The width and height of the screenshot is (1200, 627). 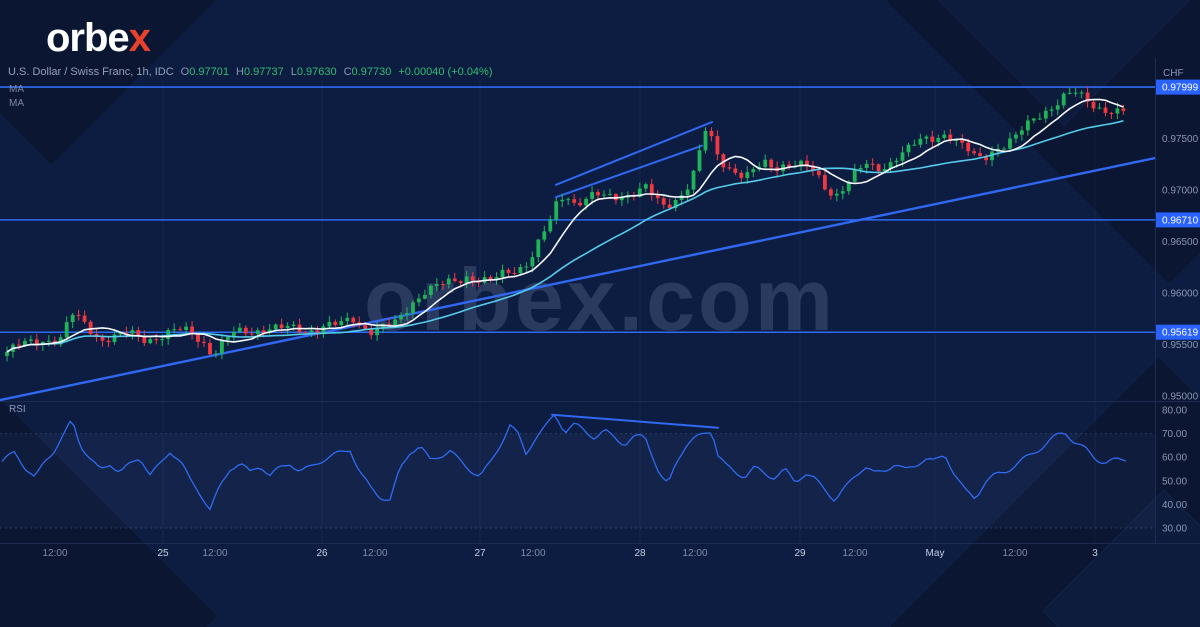 What do you see at coordinates (564, 462) in the screenshot?
I see `rsi-line` at bounding box center [564, 462].